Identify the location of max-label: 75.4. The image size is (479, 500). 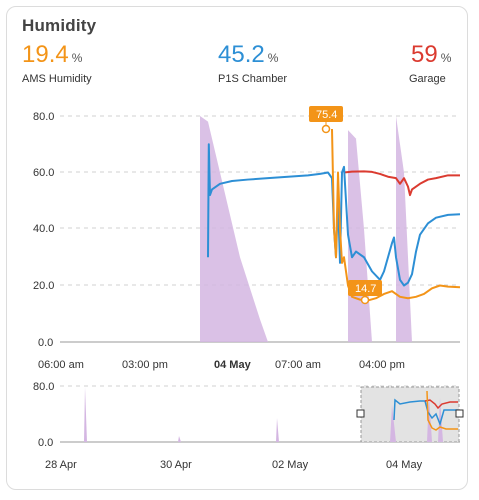
(326, 115).